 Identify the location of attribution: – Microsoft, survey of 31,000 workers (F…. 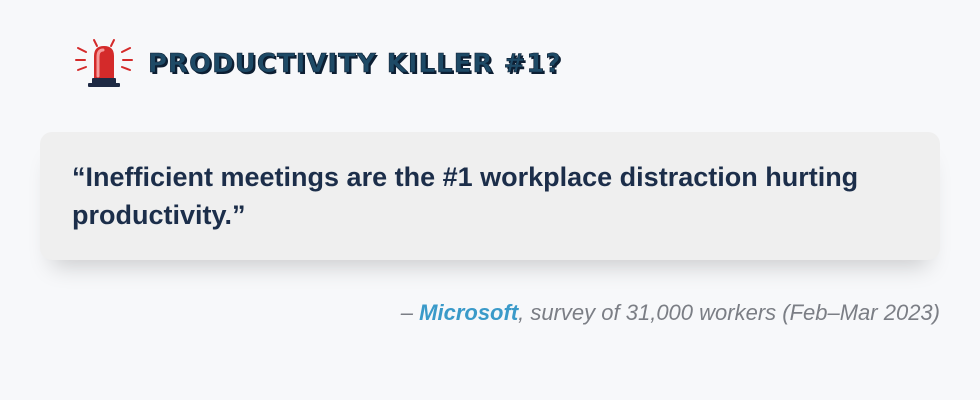
(670, 313).